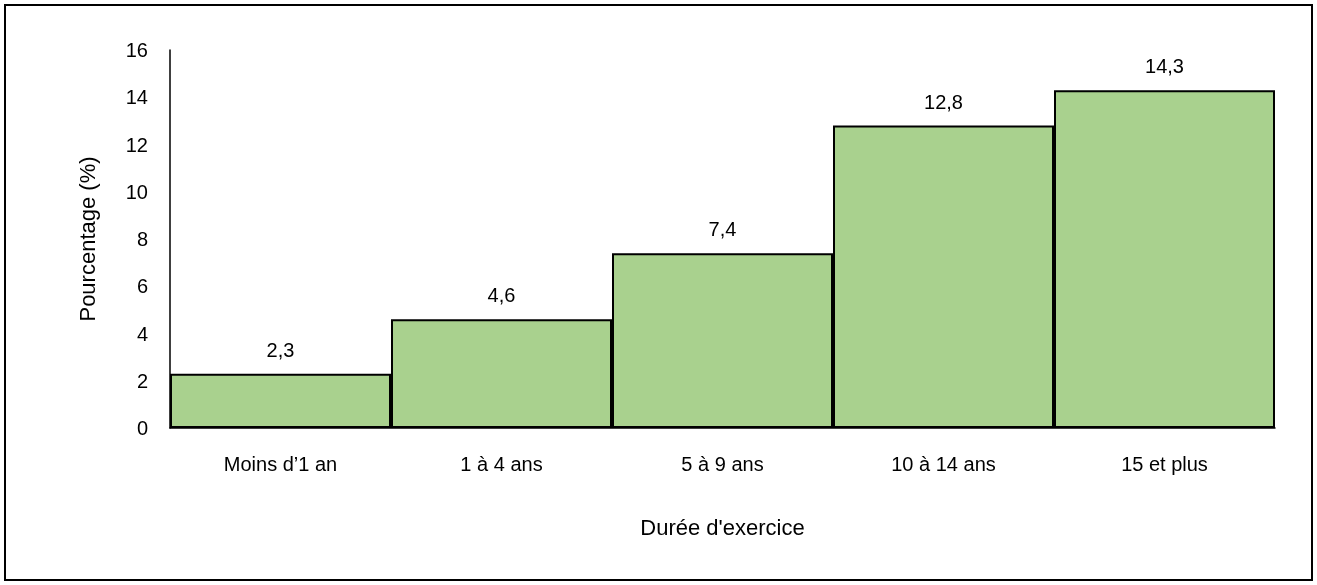  I want to click on y-tick-label: 4, so click(142, 333).